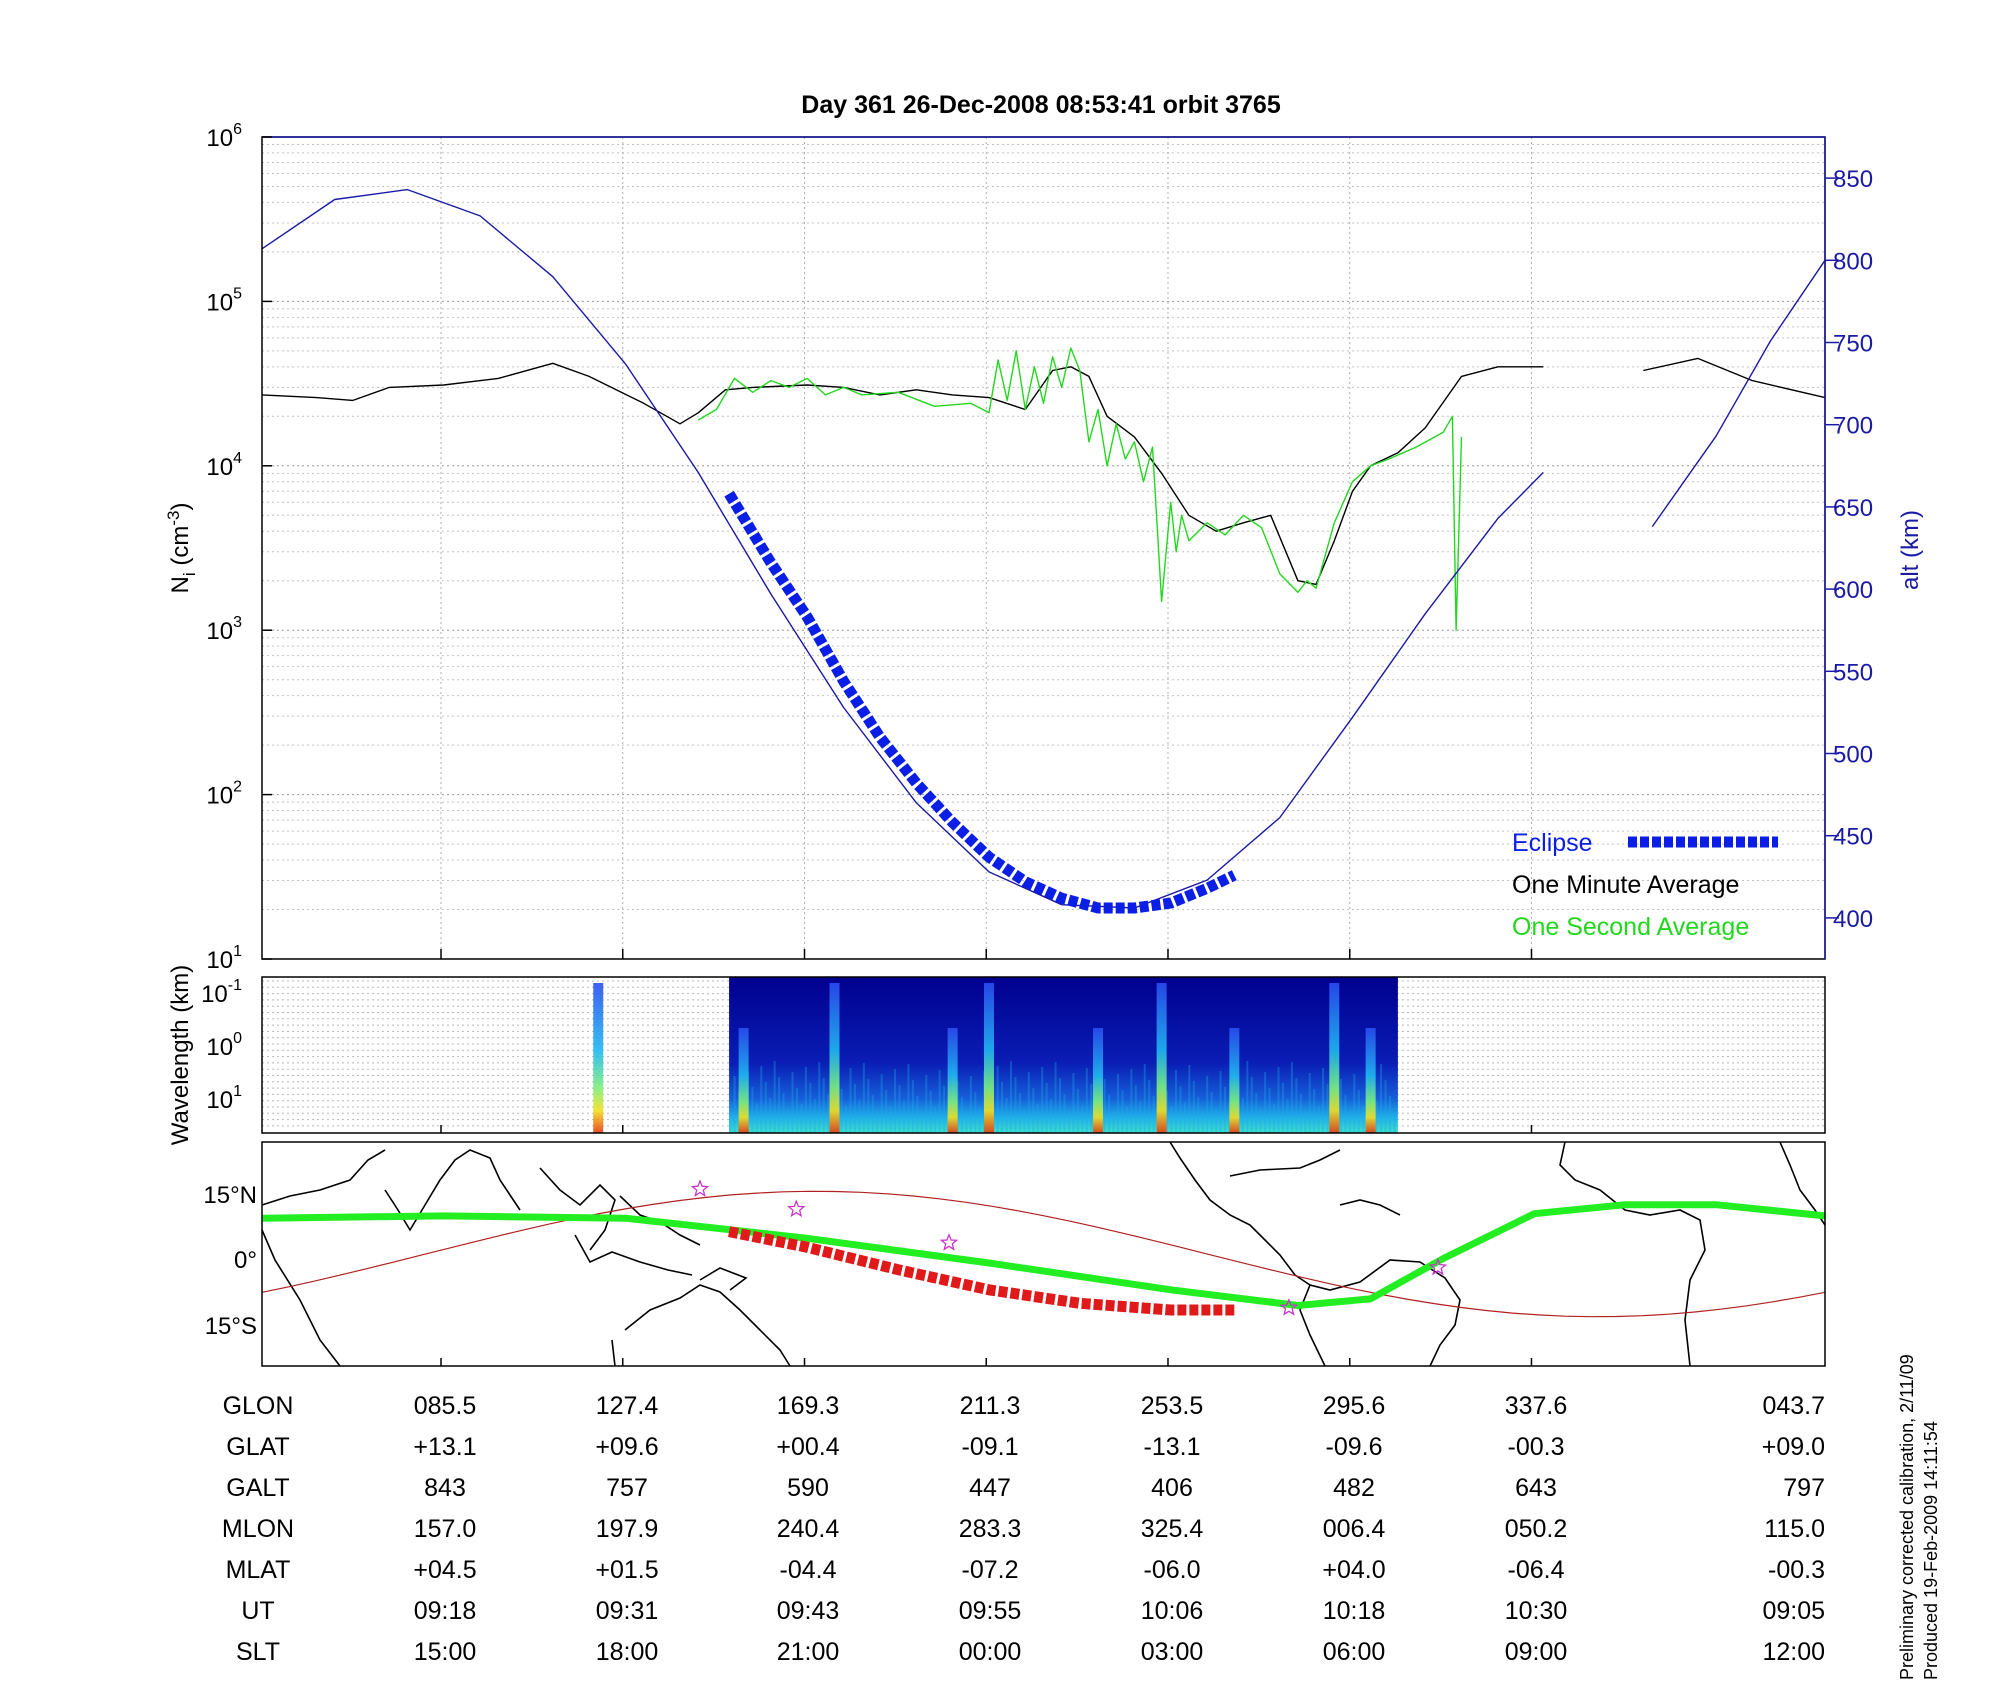  What do you see at coordinates (626, 1447) in the screenshot?
I see `table-cell: +09.6` at bounding box center [626, 1447].